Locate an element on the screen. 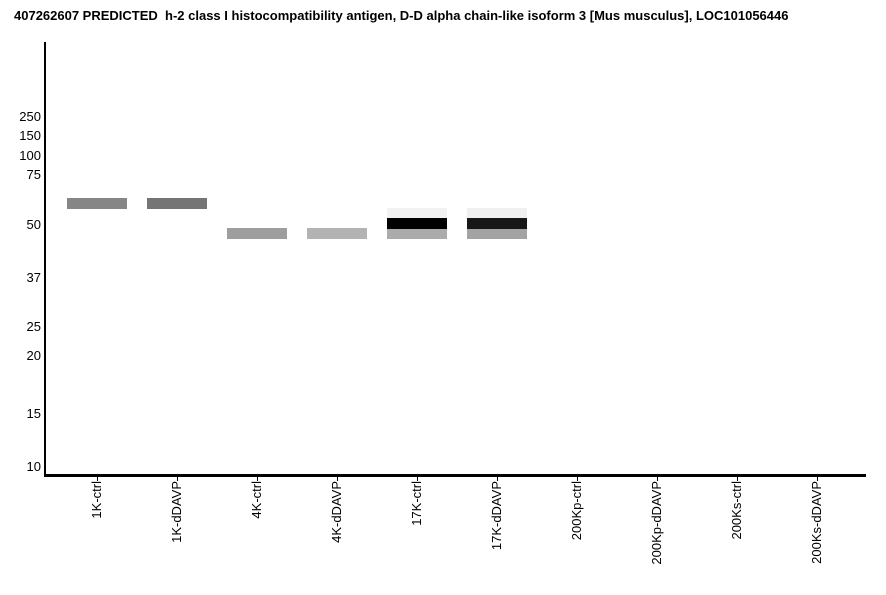  lane-label: 17K-dDAVP is located at coordinates (496, 516).